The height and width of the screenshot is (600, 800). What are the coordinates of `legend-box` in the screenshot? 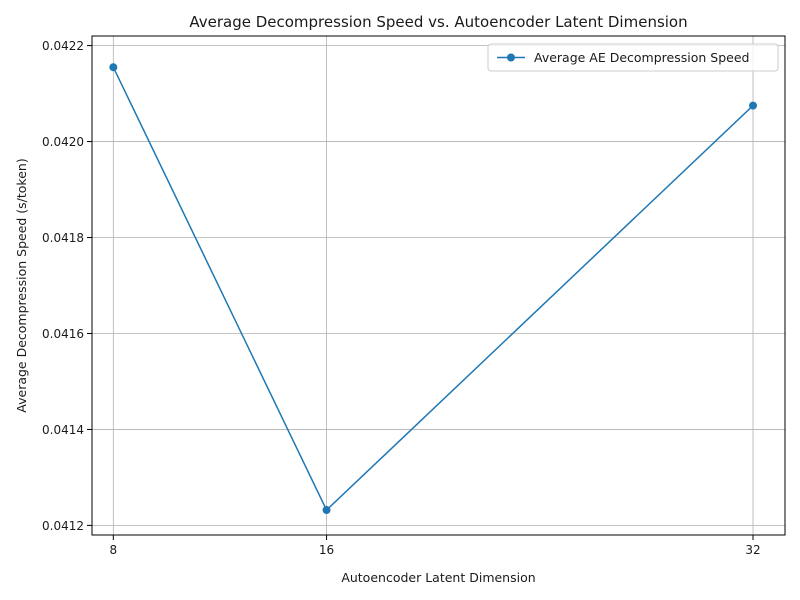 It's located at (633, 57).